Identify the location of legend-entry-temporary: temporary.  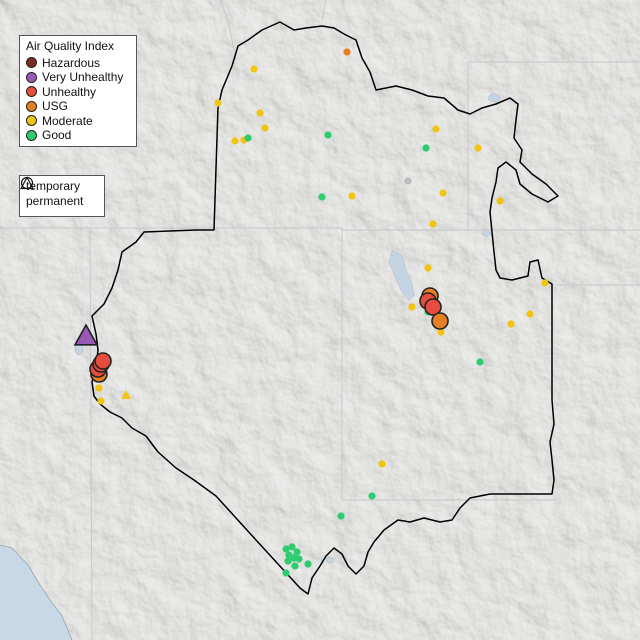
(59, 185).